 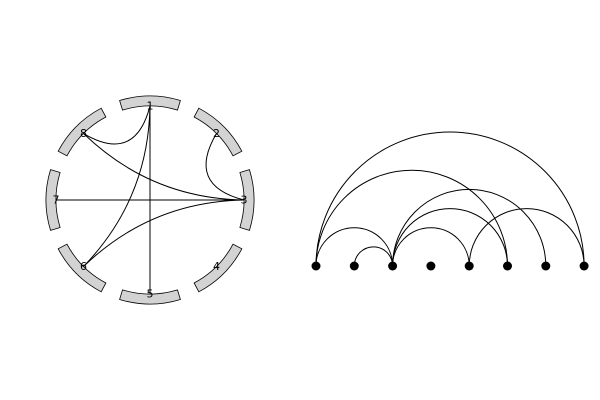 I want to click on chord-label-2: 2, so click(x=216, y=133).